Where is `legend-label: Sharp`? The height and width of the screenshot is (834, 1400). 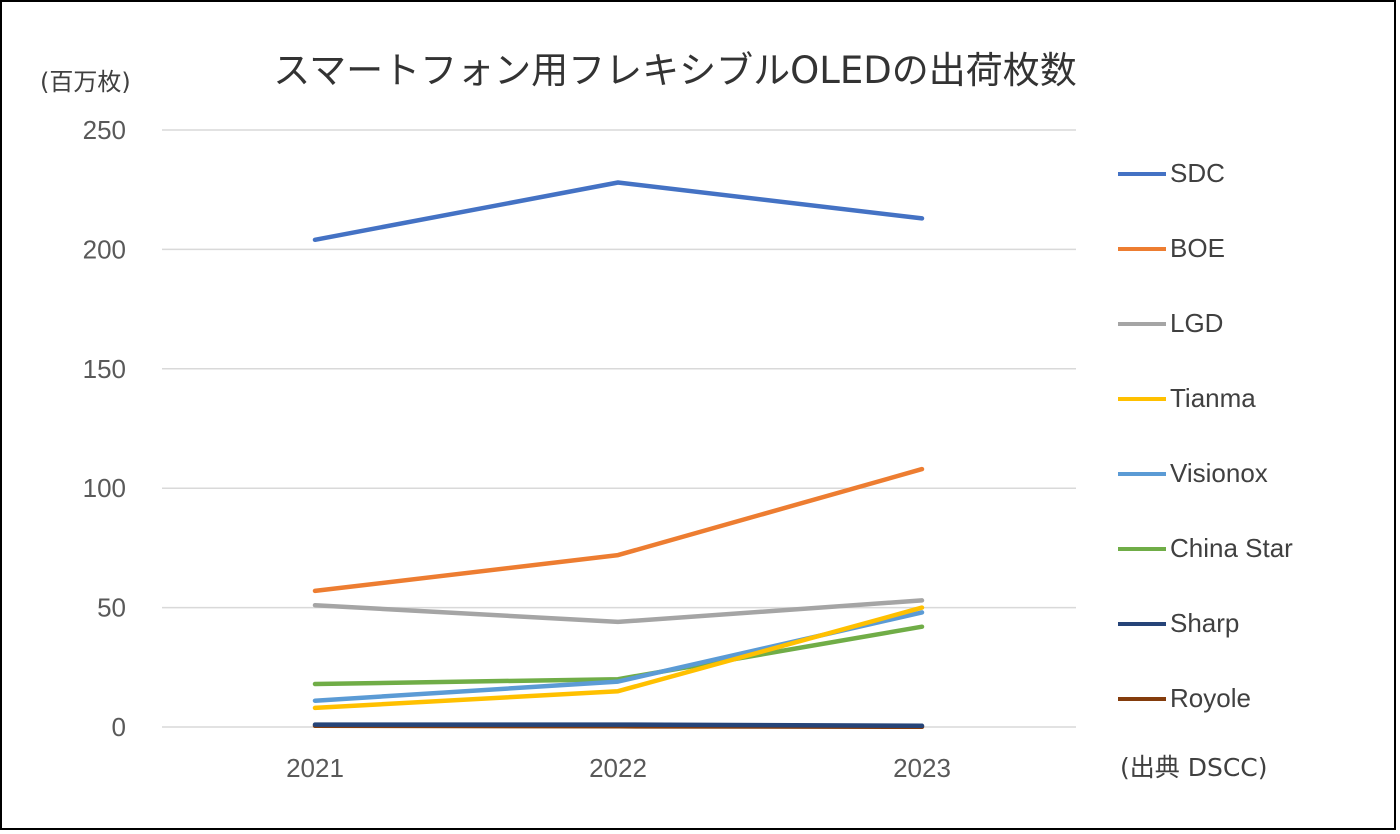 legend-label: Sharp is located at coordinates (1205, 623).